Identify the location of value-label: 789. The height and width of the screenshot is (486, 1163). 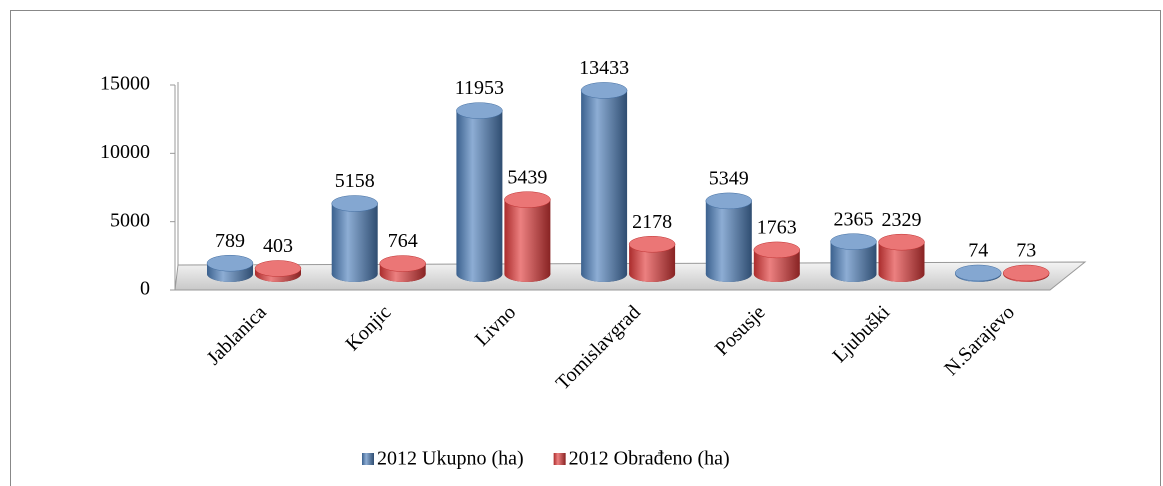
(230, 241).